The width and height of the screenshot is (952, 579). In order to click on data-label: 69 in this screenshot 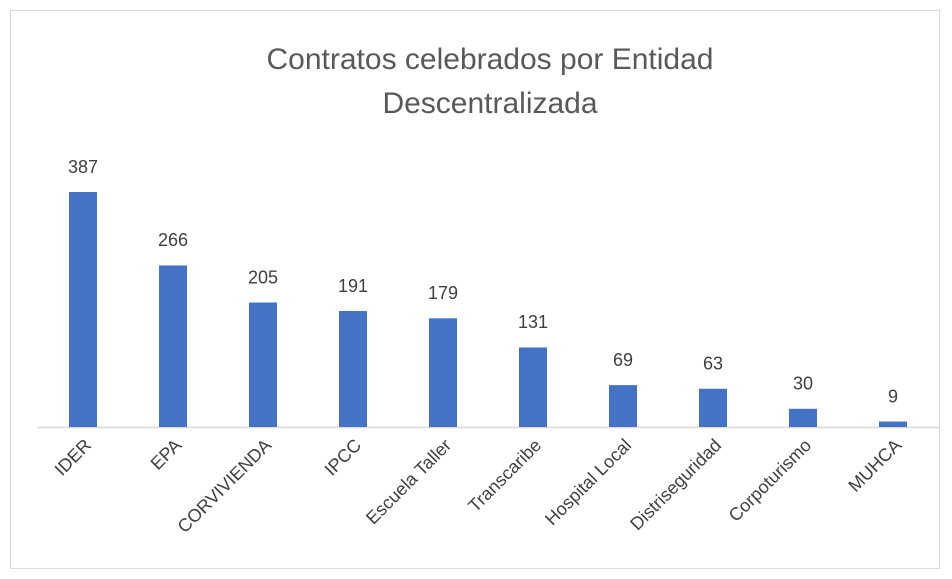, I will do `click(623, 360)`.